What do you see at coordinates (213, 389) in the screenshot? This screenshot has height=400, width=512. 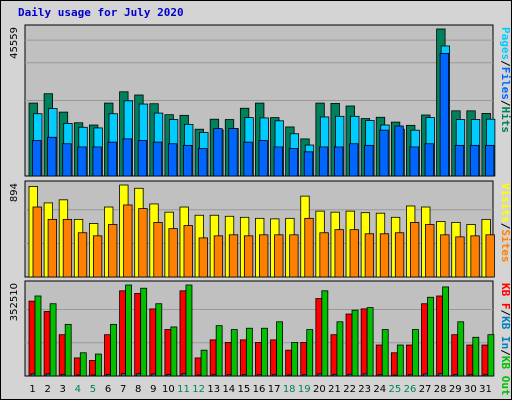 I see `x-tick-label: 13` at bounding box center [213, 389].